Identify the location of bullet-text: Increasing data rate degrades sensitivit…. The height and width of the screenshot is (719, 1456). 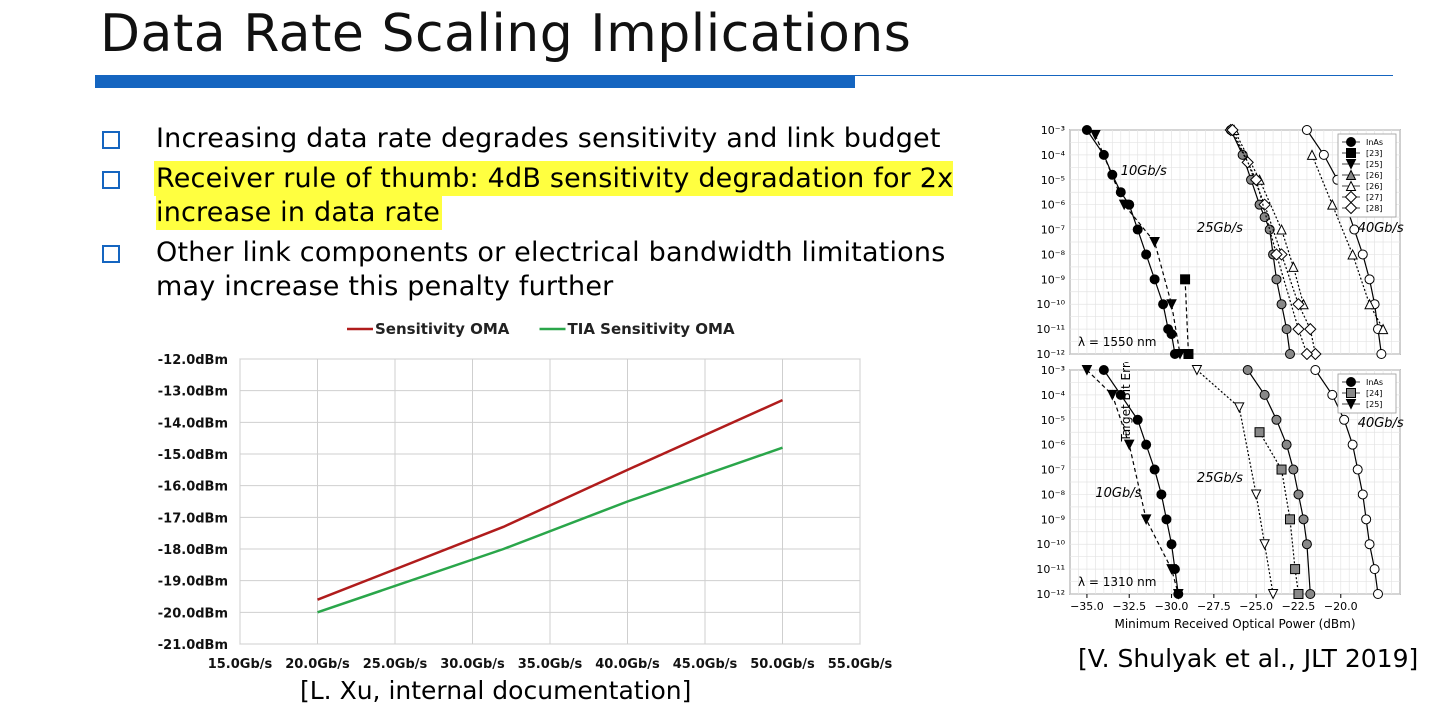
(548, 138).